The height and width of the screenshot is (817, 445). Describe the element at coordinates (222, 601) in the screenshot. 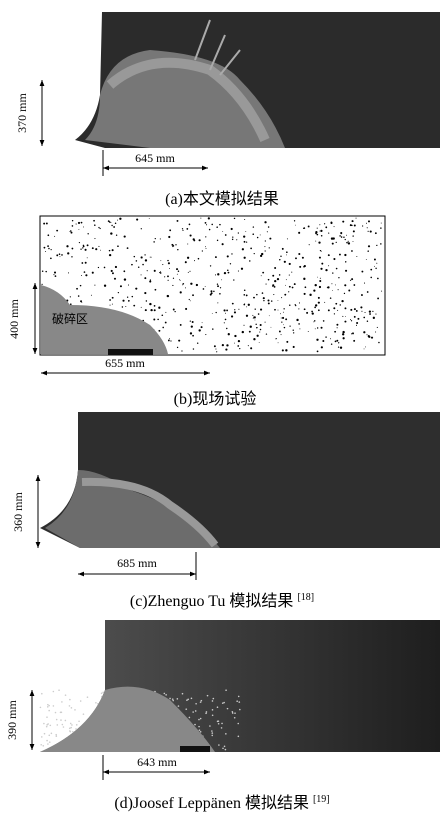

I see `caption: (c)Zhenguo Tu 模拟结果 [18]` at that location.